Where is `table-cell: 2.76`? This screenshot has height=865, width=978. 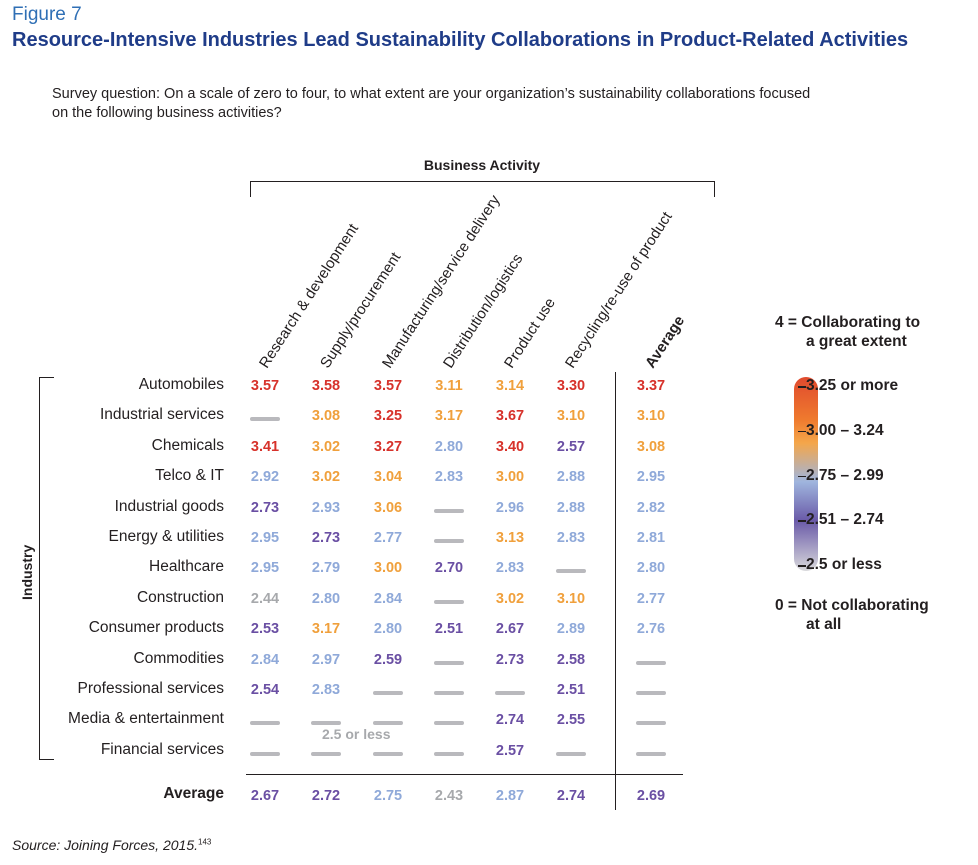
table-cell: 2.76 is located at coordinates (651, 629).